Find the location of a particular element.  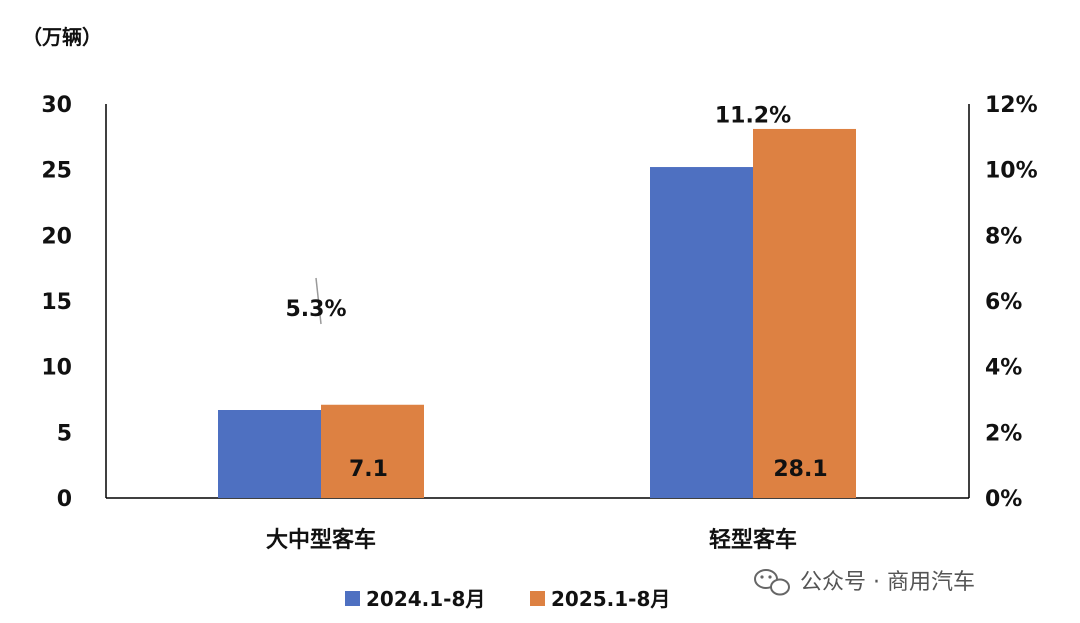

right-tick-label: 10% is located at coordinates (1011, 171).